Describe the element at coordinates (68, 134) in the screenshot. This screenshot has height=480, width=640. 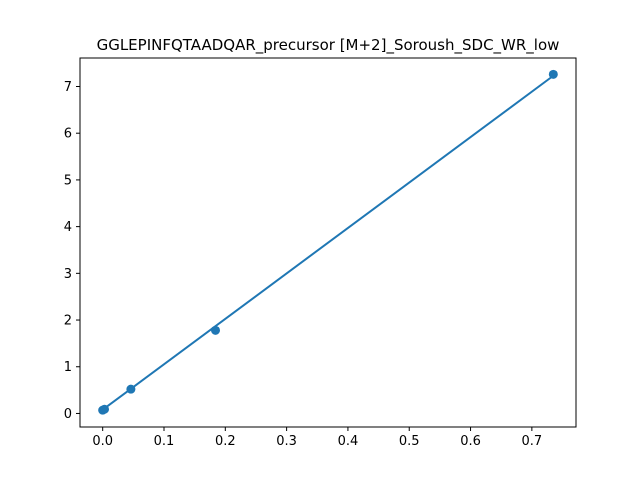
I see `y-tick-label: 6` at that location.